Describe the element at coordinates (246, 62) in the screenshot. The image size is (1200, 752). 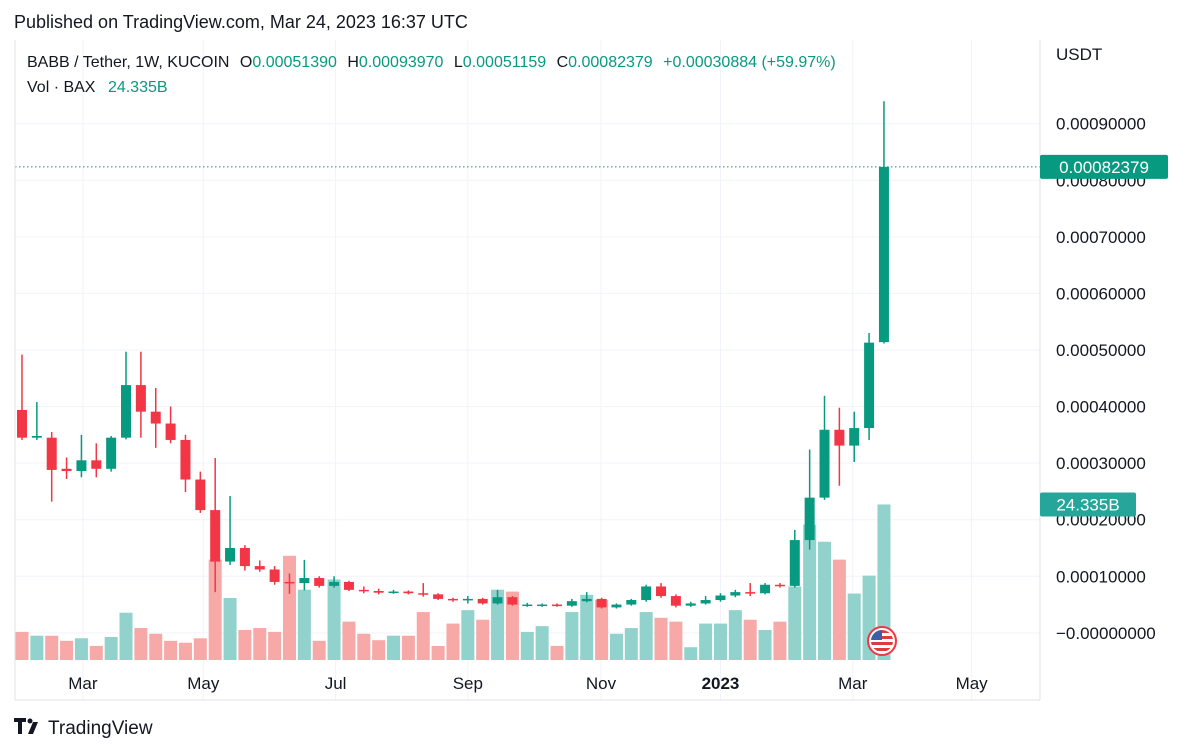
I see `legend-key: O` at that location.